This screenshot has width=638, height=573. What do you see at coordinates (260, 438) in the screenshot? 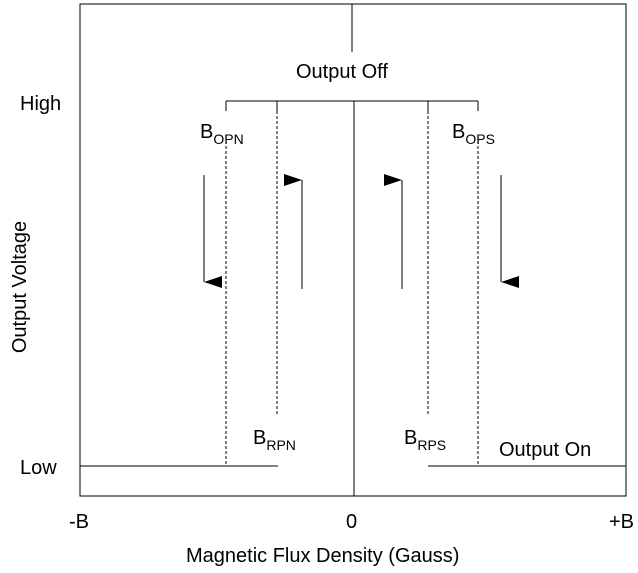
I see `b-rpn-main: B` at bounding box center [260, 438].